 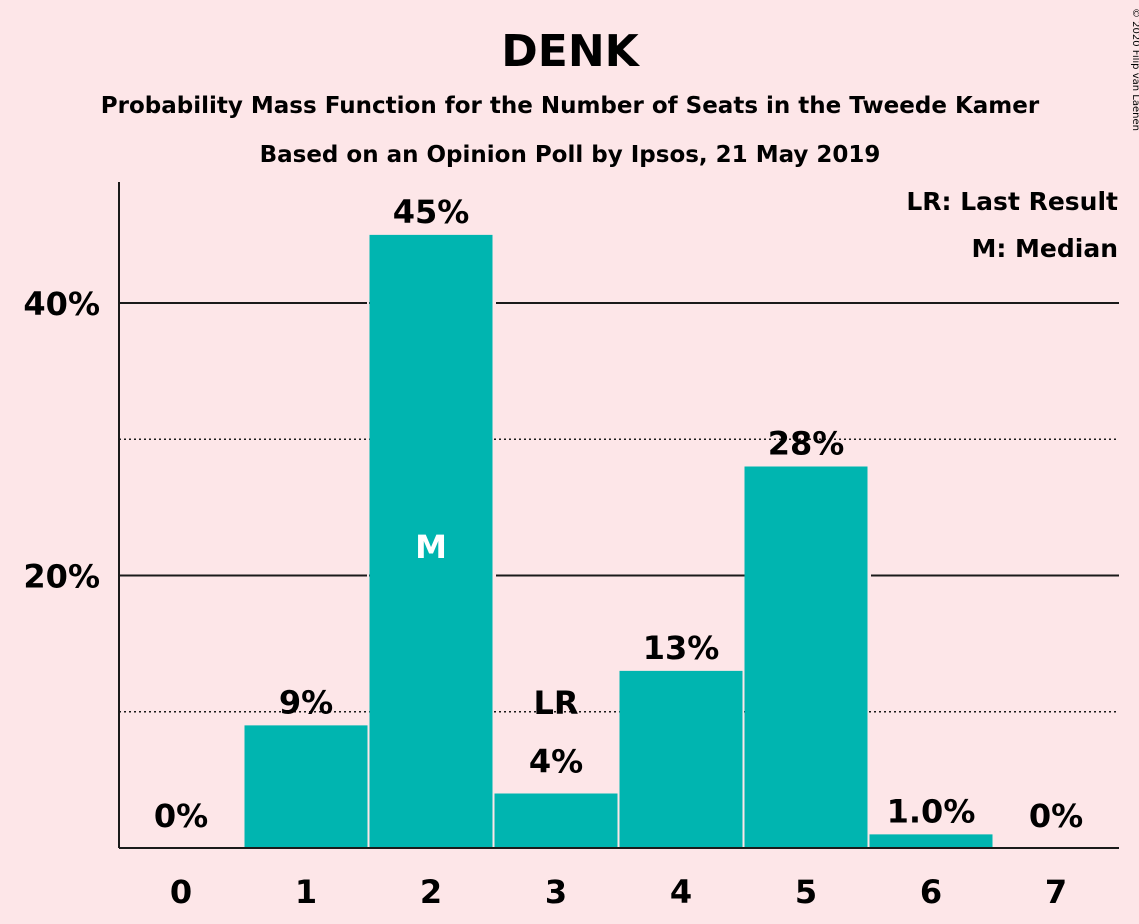 What do you see at coordinates (1134, 69) in the screenshot?
I see `copyright-notice: © 2020 Filip van Laenen` at bounding box center [1134, 69].